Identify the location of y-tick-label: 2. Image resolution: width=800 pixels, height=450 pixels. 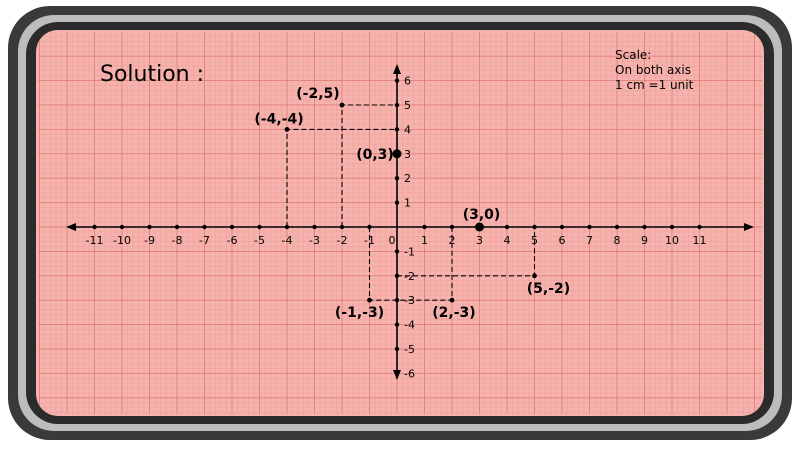
(407, 178).